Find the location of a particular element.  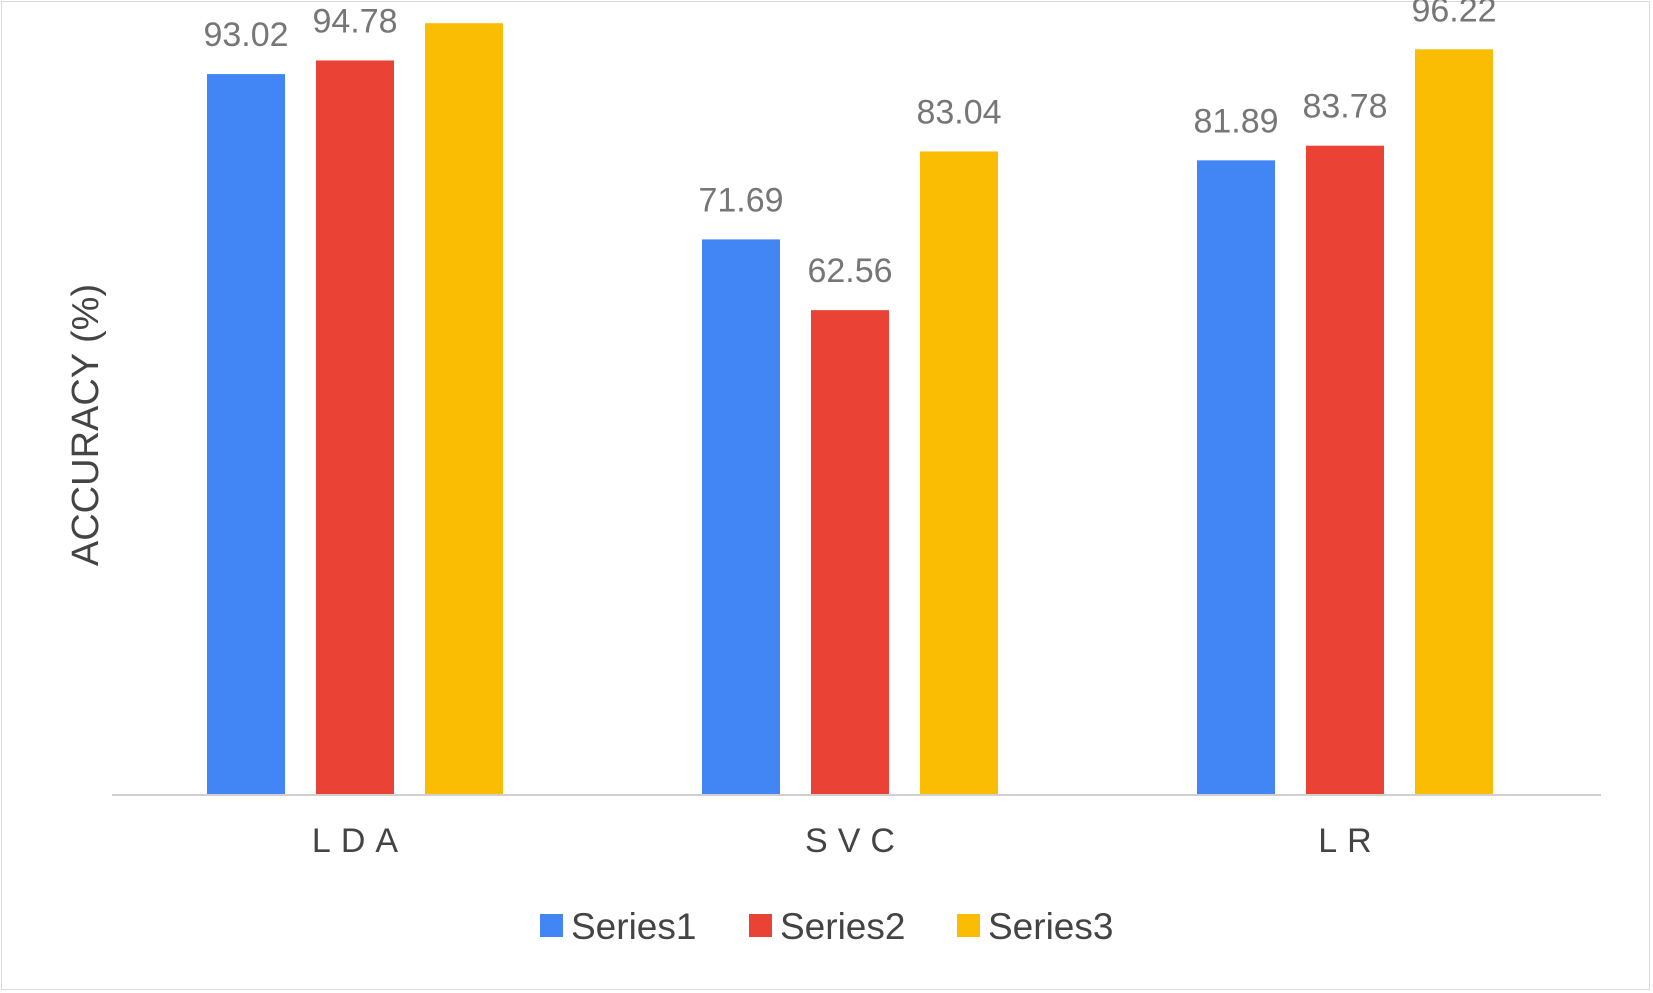

x-tick-label-lr: LR is located at coordinates (1349, 841).